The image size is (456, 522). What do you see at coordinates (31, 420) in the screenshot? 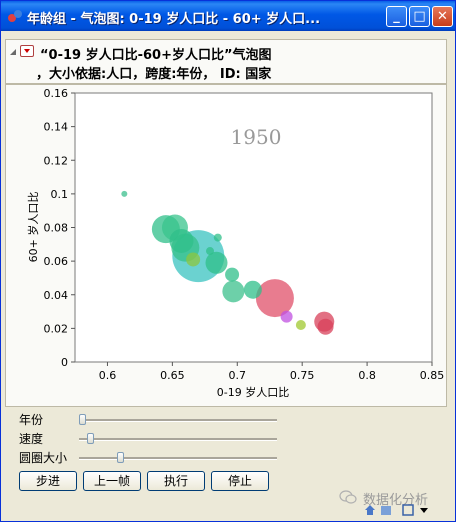
I see `year-slider-label: 年份` at bounding box center [31, 420].